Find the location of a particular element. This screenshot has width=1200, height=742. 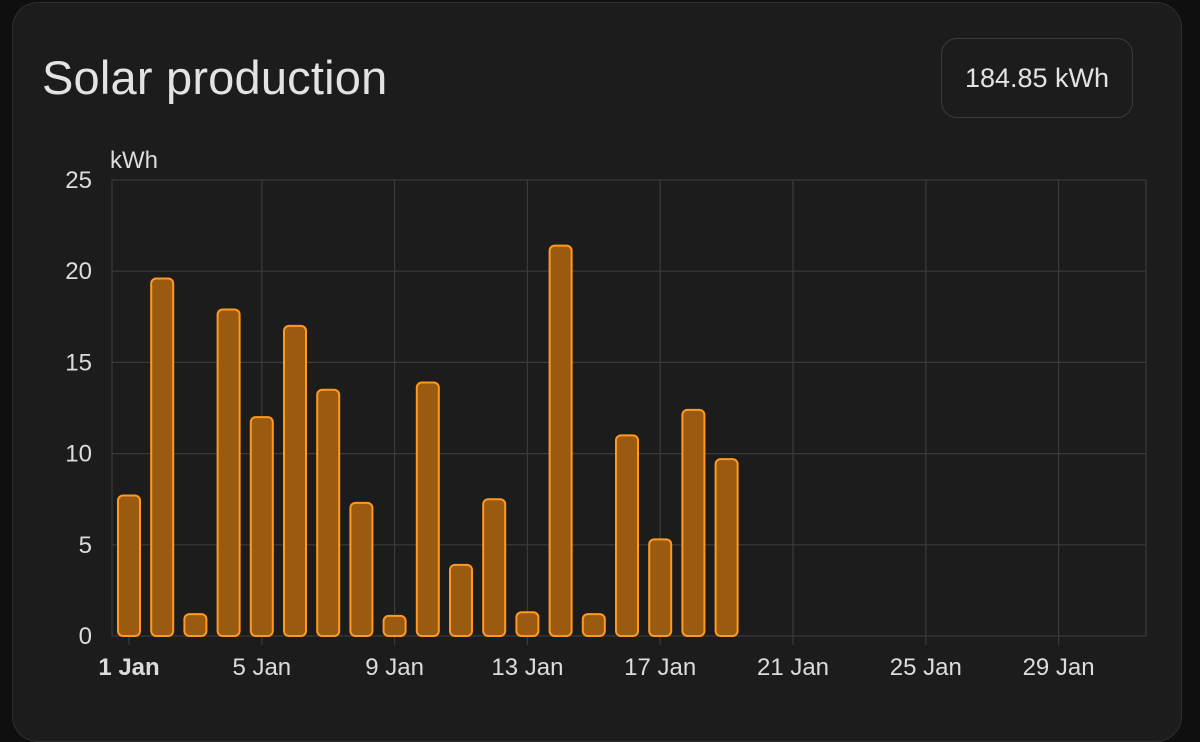

x-tick-label: 25 Jan is located at coordinates (926, 667).